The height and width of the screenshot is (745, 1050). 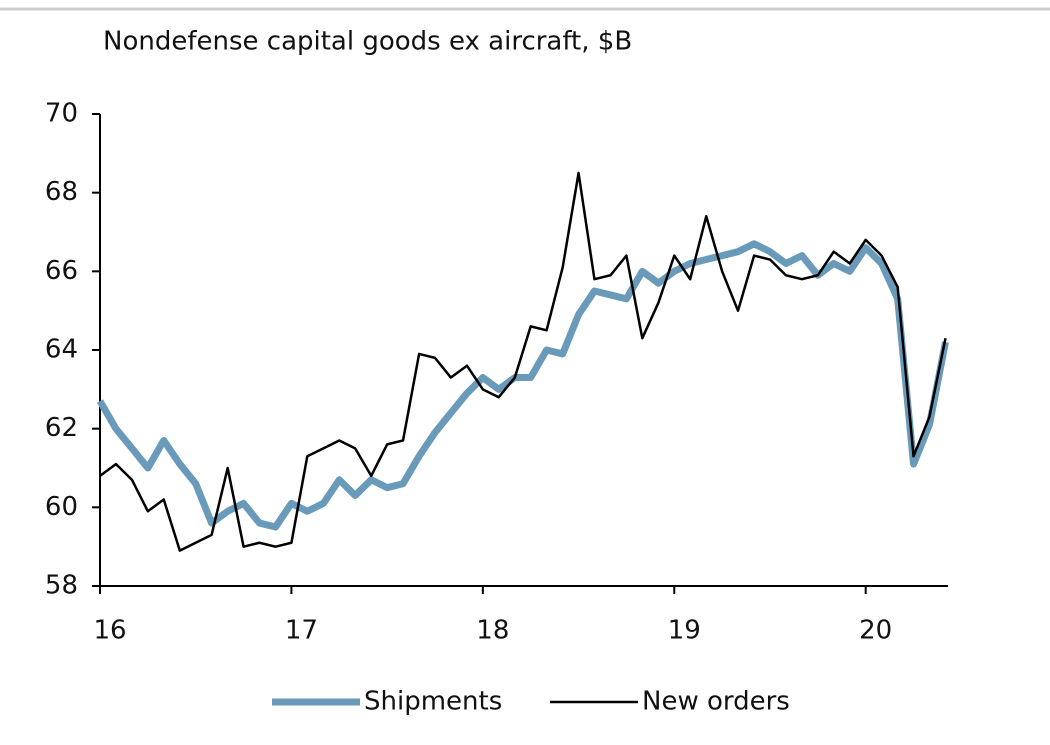 What do you see at coordinates (875, 631) in the screenshot?
I see `x-tick-label: 20` at bounding box center [875, 631].